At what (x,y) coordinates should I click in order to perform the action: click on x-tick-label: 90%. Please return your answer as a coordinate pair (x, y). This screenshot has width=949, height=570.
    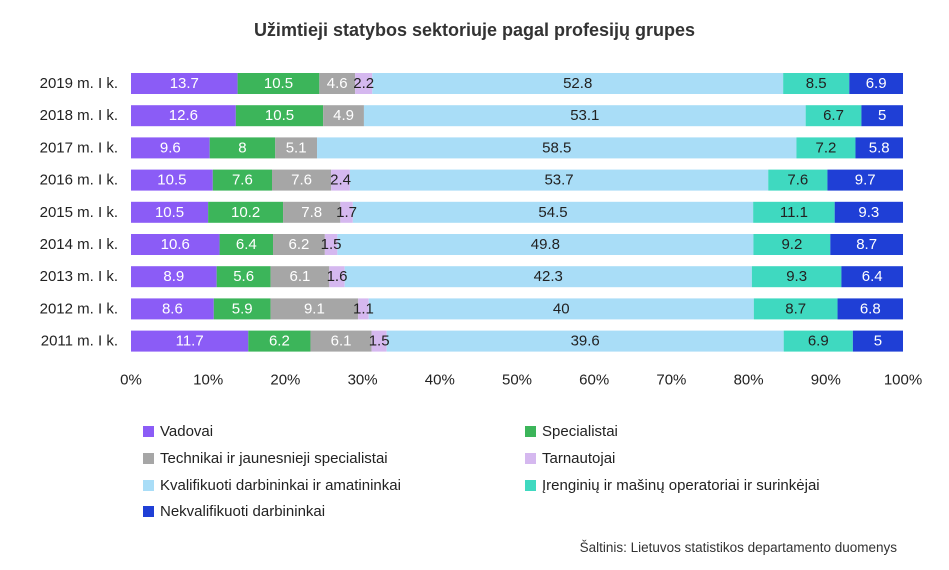
    Looking at the image, I should click on (826, 380).